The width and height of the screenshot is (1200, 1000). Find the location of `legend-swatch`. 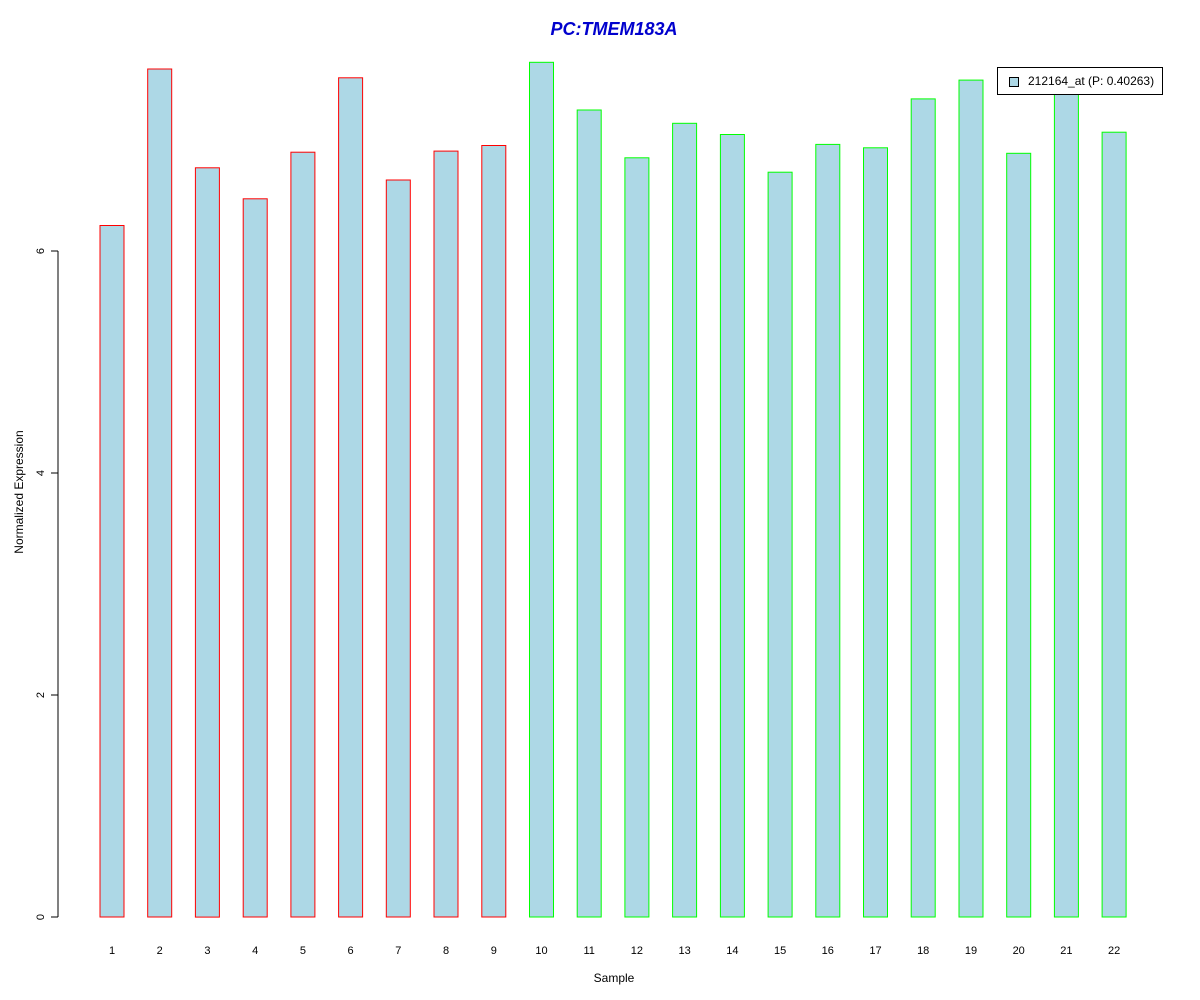

legend-swatch is located at coordinates (1014, 82).